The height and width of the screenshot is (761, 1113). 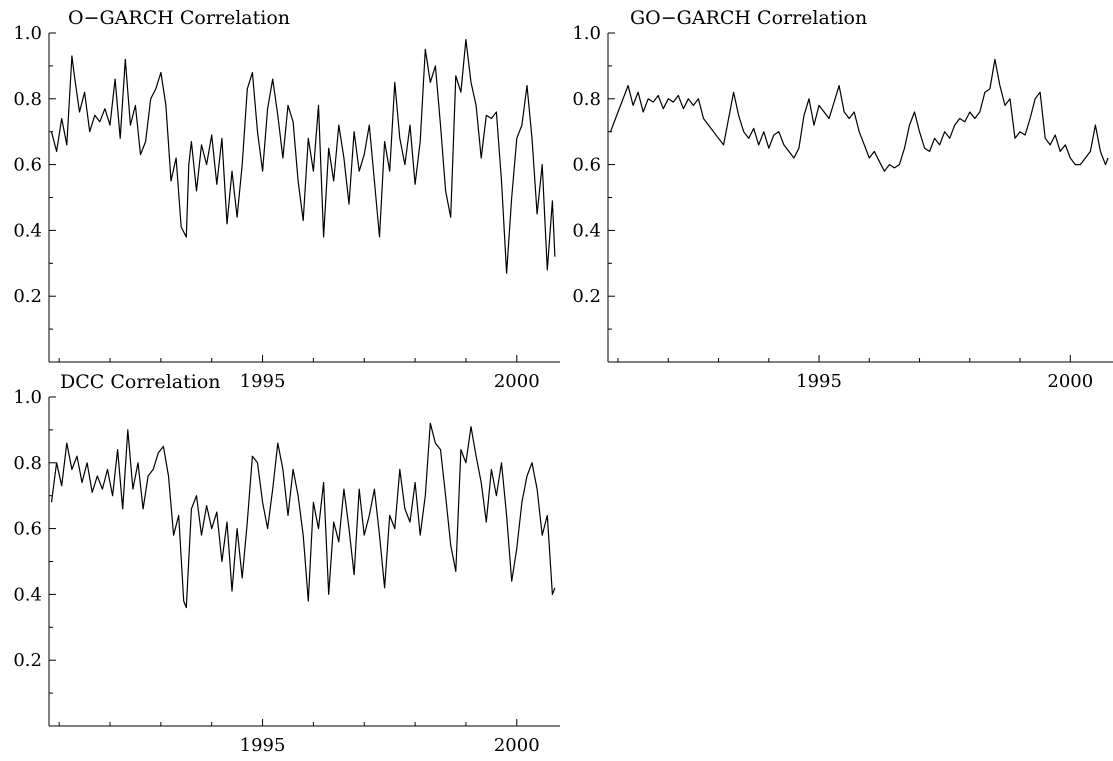 What do you see at coordinates (140, 382) in the screenshot?
I see `chart-title: DCC Correlation` at bounding box center [140, 382].